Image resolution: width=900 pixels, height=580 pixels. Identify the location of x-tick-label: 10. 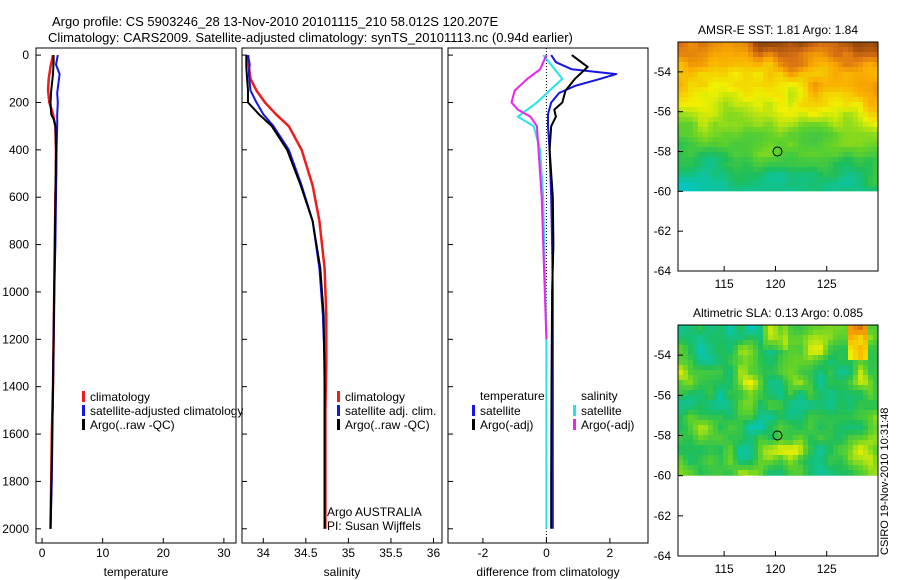
(103, 553).